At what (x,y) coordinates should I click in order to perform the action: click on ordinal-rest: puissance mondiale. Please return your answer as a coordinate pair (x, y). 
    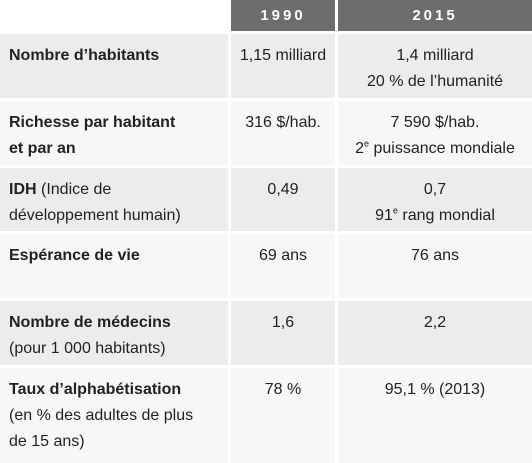
    Looking at the image, I should click on (442, 148).